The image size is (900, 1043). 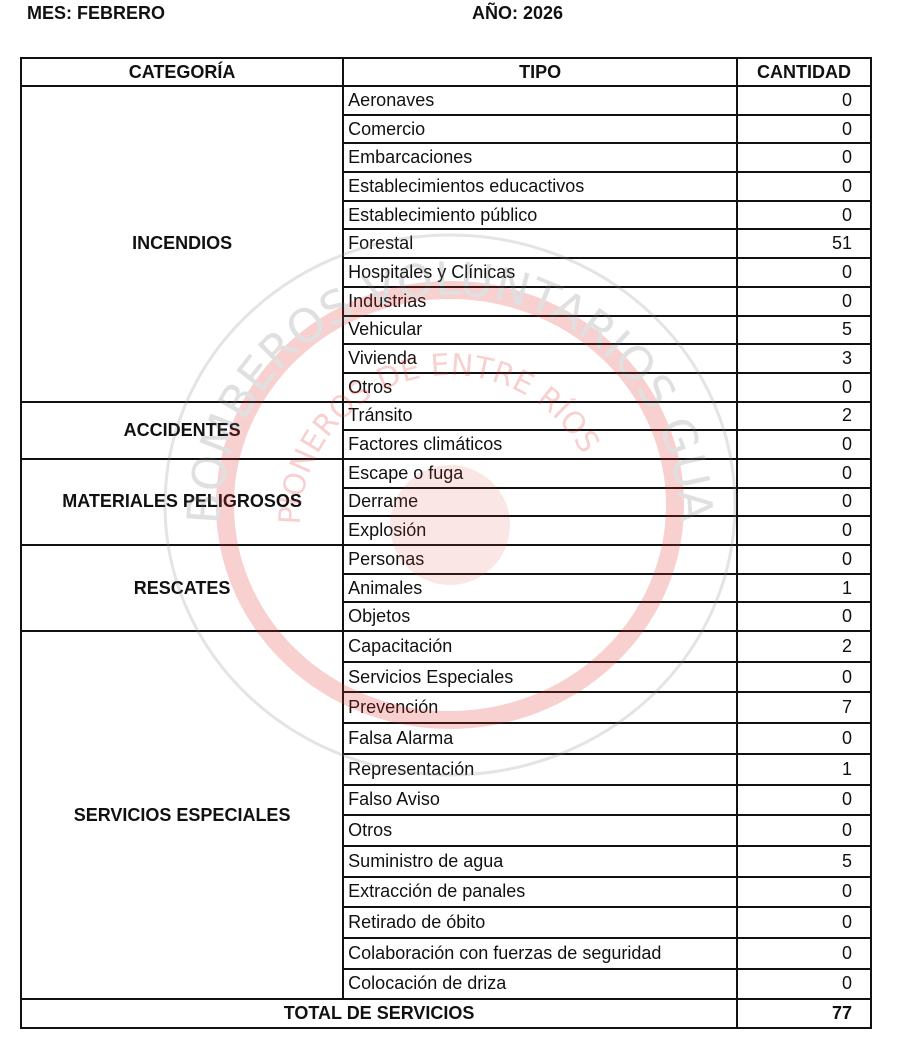 I want to click on table-row: Suministro de agua 5, so click(x=446, y=861).